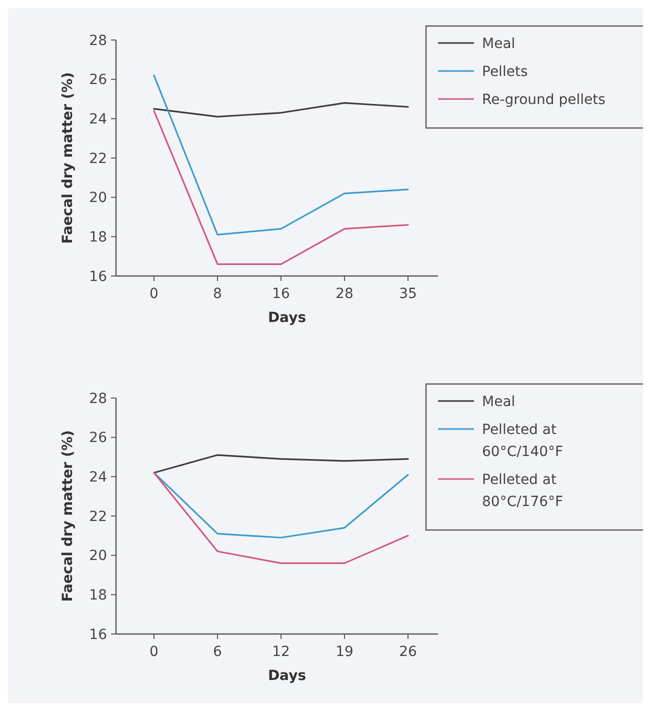 The height and width of the screenshot is (711, 651). I want to click on x-tick-label: 12, so click(281, 652).